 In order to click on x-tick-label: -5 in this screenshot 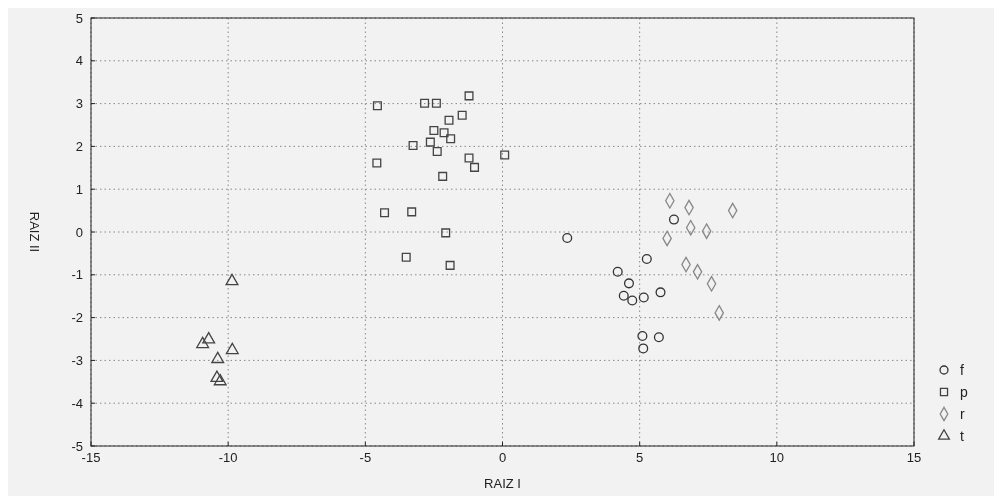, I will do `click(365, 457)`.